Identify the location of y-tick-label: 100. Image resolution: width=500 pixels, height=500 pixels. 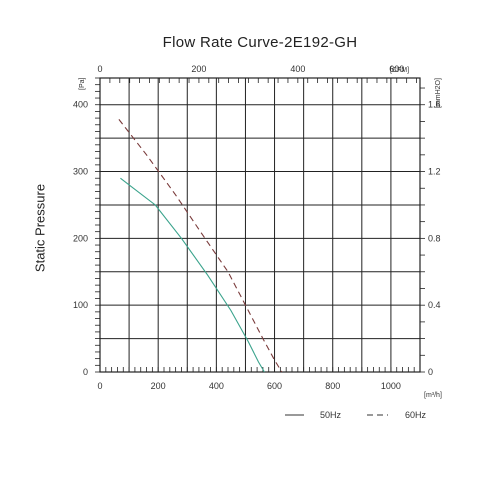
(80, 305).